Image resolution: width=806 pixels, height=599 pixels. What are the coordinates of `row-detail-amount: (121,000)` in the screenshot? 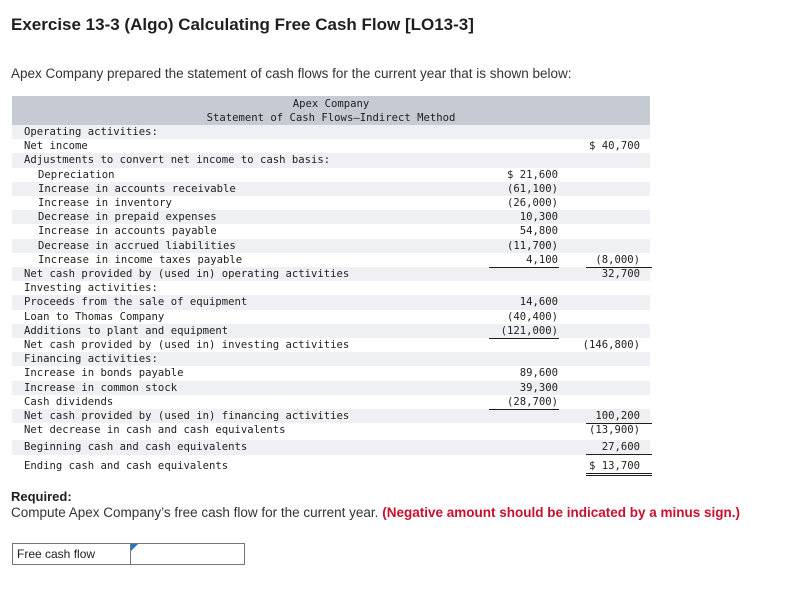 It's located at (529, 330).